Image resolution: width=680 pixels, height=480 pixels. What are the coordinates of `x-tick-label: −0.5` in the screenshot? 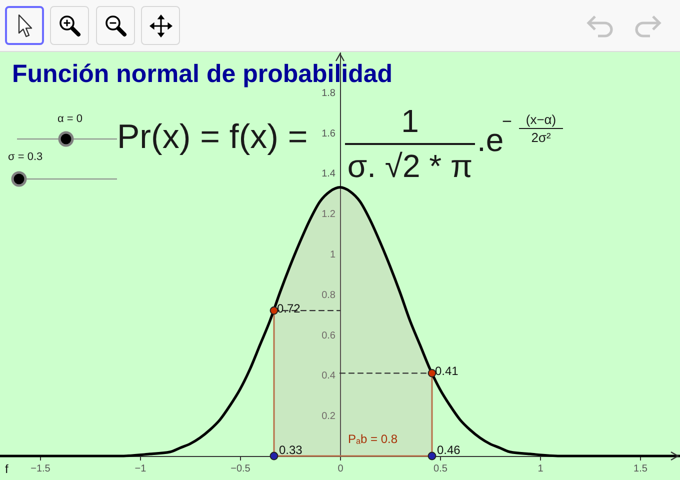 It's located at (240, 469).